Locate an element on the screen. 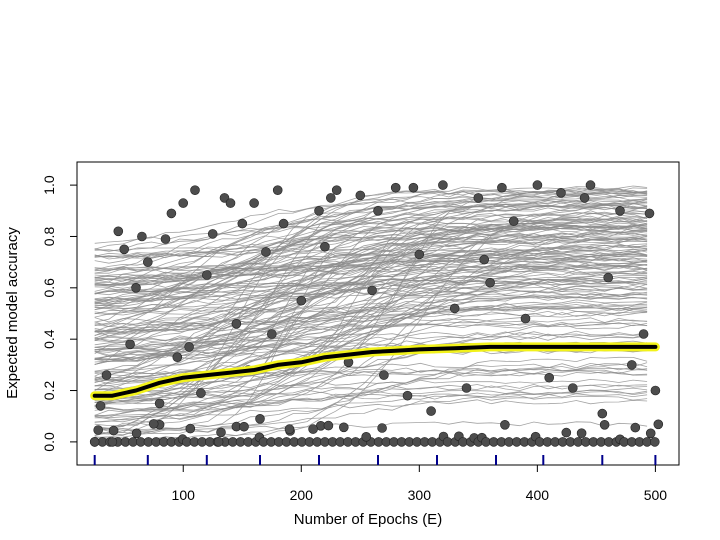  y-tick-label: 0.6 is located at coordinates (49, 288).